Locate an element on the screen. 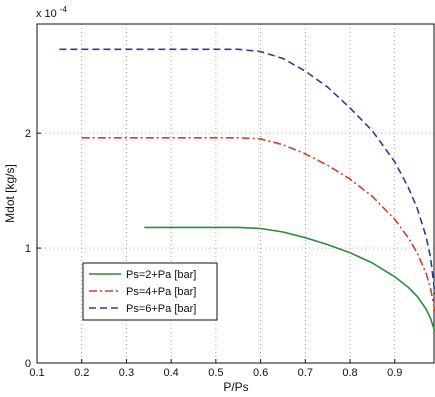  legend-label-3: Ps=6+Pa [bar] is located at coordinates (161, 309).